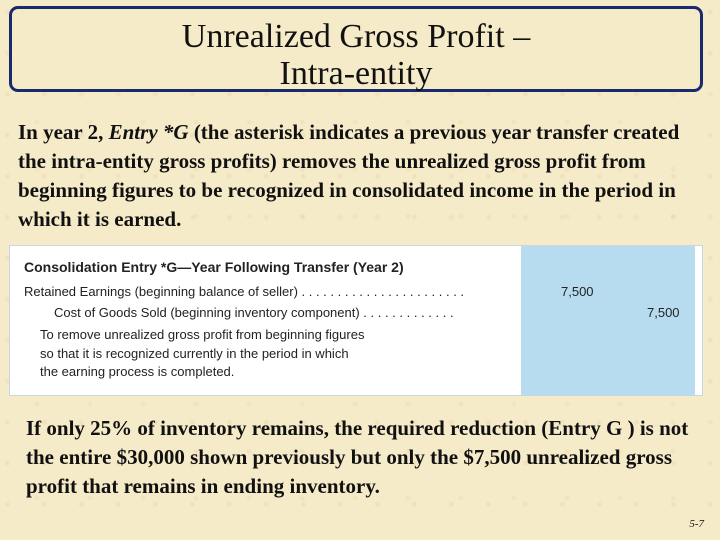 The height and width of the screenshot is (540, 720). Describe the element at coordinates (356, 36) in the screenshot. I see `slide-title-line-1: Unrealized Gross Profit –` at that location.